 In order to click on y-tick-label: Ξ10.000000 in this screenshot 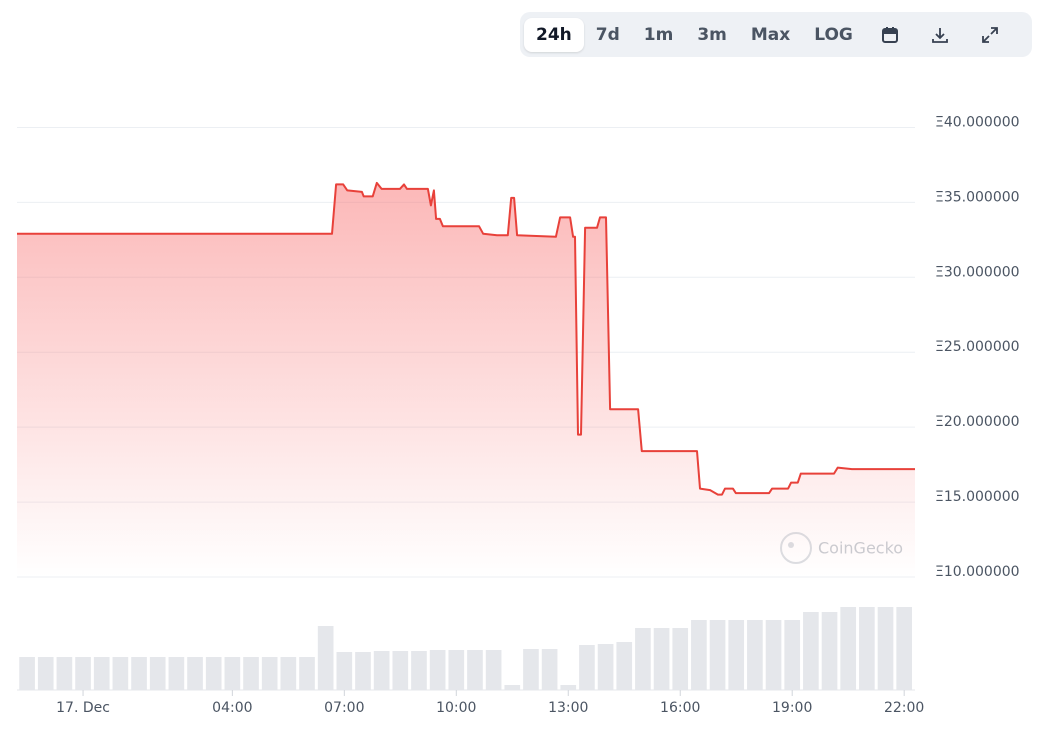, I will do `click(977, 572)`.